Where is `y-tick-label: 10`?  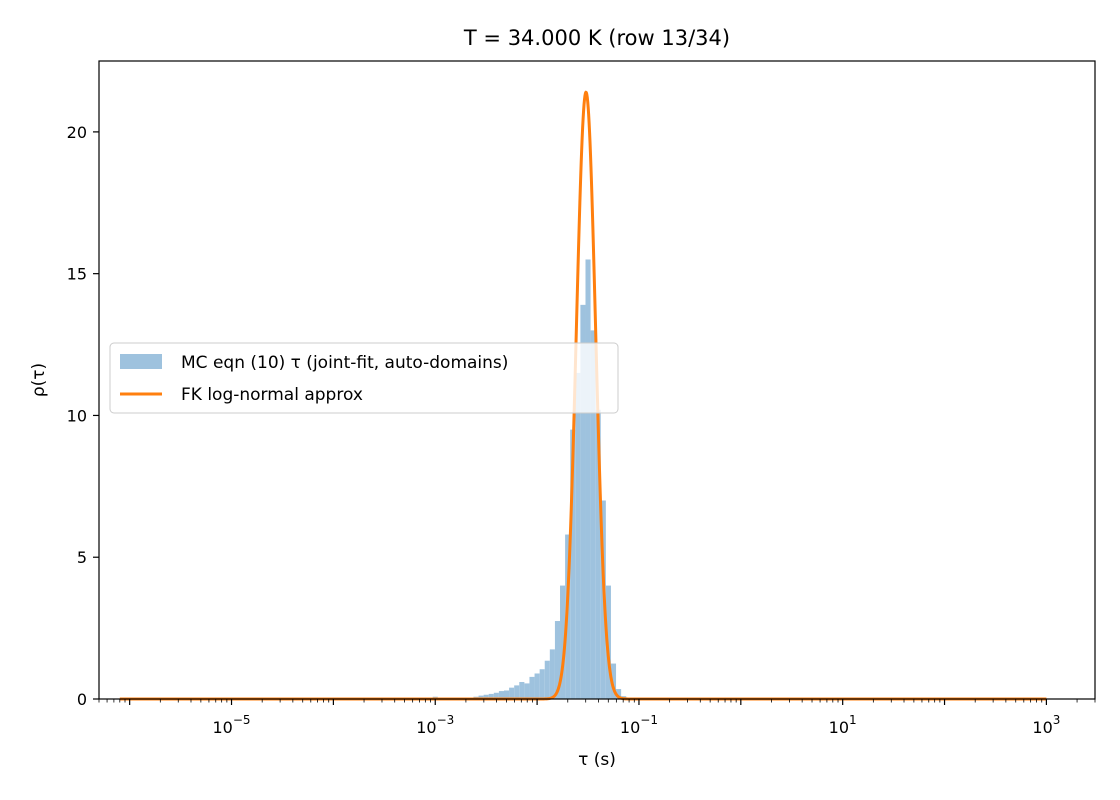 y-tick-label: 10 is located at coordinates (77, 415).